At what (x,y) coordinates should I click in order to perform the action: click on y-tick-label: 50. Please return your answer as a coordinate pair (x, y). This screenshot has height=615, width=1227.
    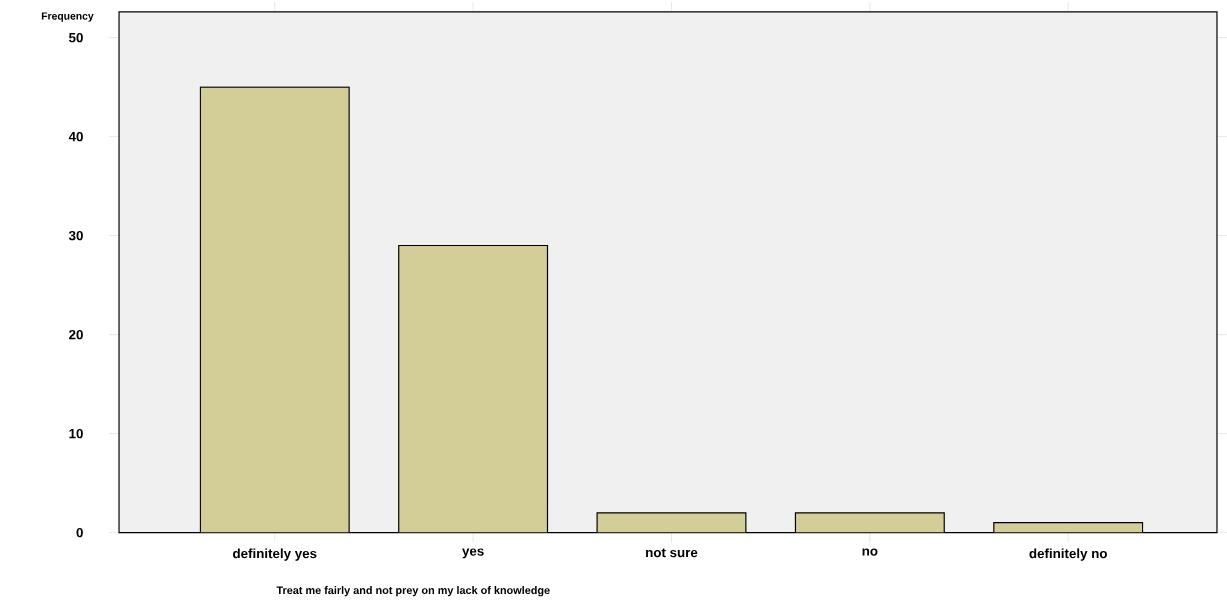
    Looking at the image, I should click on (75, 37).